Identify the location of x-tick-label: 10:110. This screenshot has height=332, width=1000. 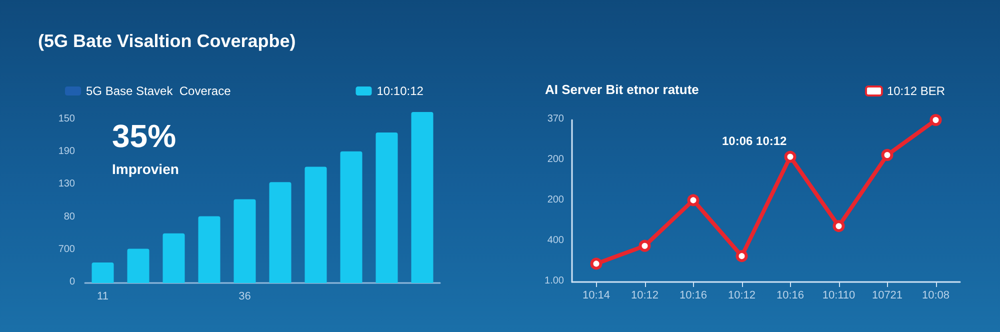
(839, 296).